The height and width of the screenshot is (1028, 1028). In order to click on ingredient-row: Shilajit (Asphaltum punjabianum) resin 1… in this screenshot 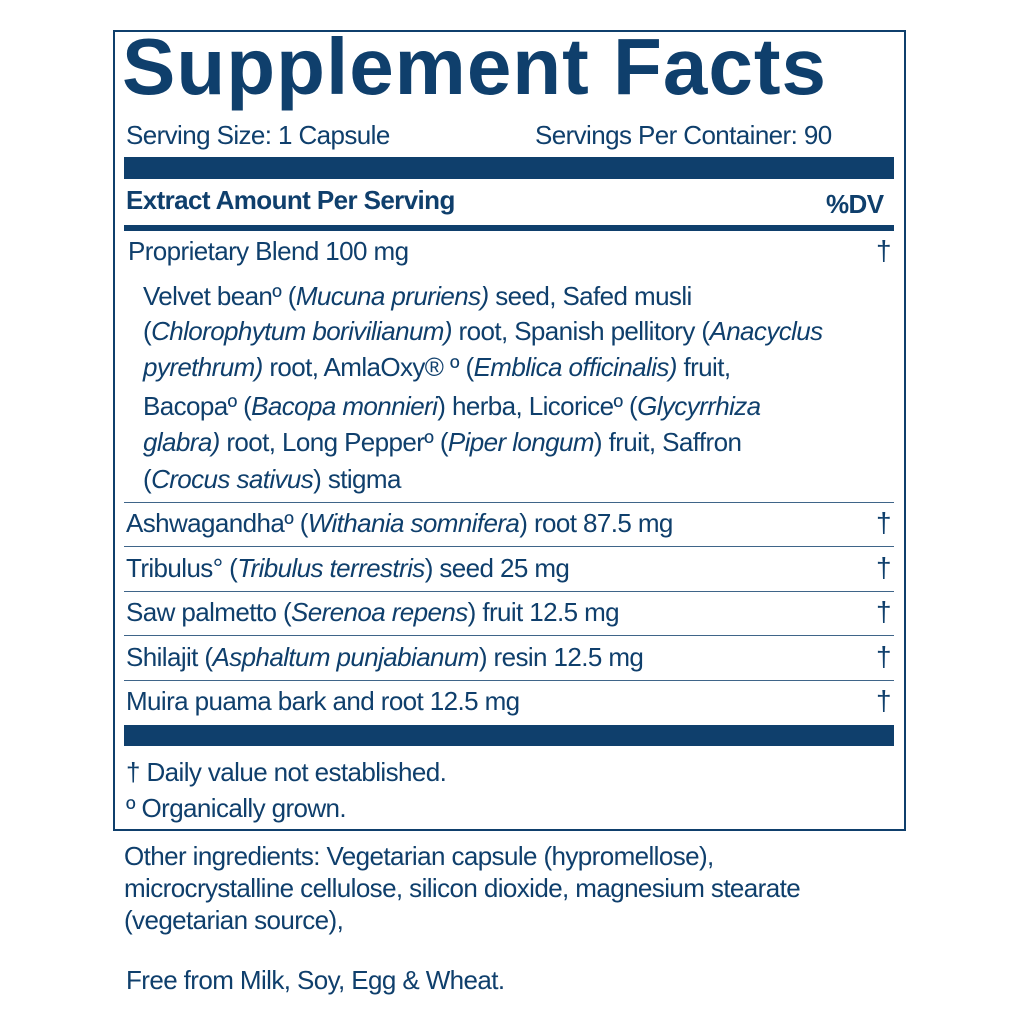, I will do `click(385, 657)`.